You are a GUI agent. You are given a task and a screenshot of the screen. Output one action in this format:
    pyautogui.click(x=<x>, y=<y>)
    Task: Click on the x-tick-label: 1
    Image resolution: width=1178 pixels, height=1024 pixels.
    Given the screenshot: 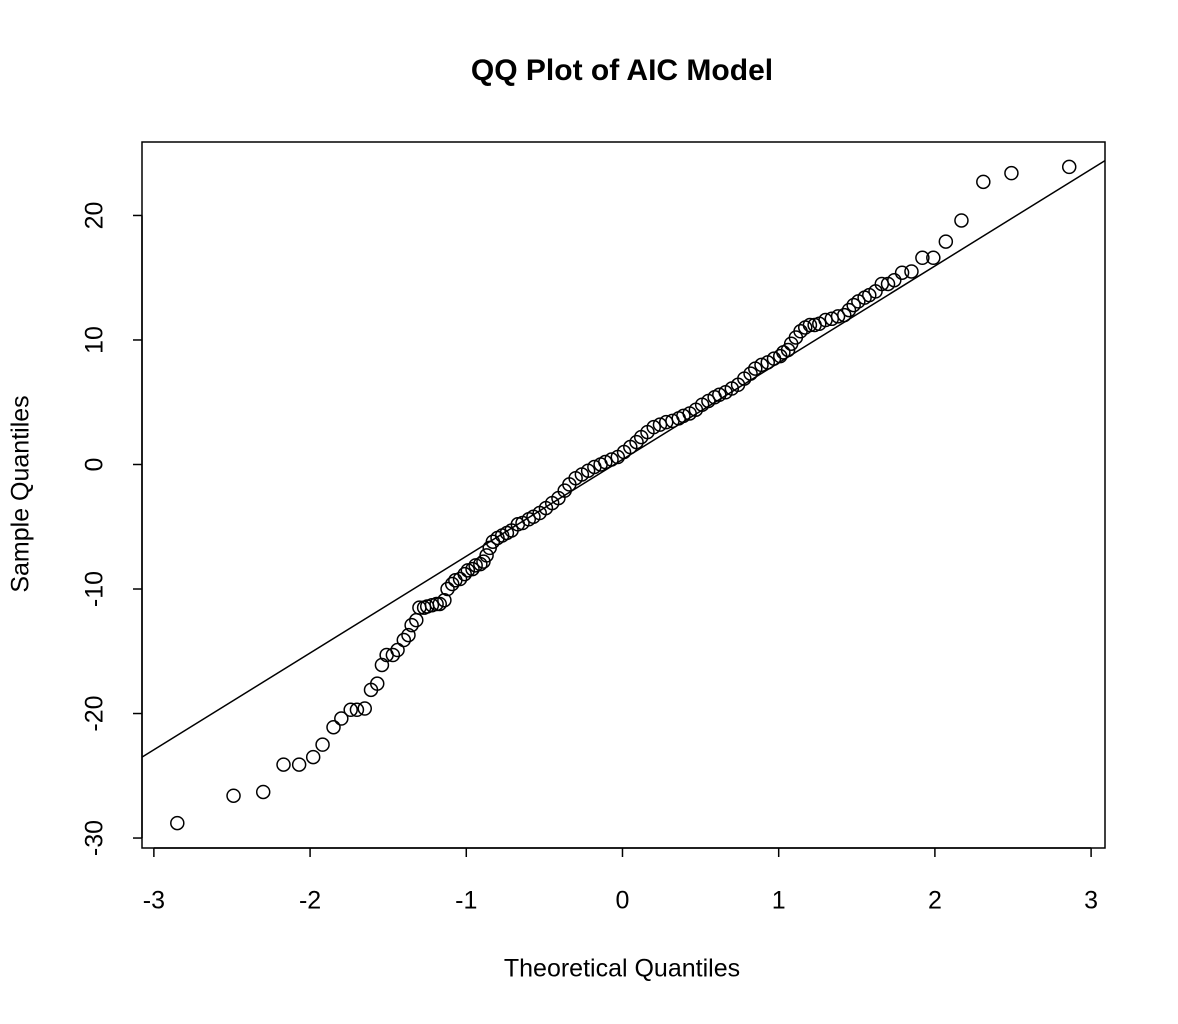 What is the action you would take?
    pyautogui.click(x=779, y=901)
    